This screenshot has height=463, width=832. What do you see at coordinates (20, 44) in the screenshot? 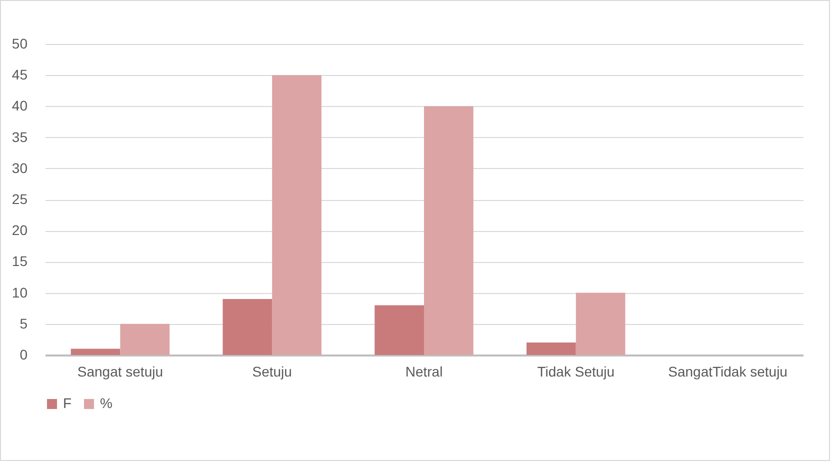
I see `y-tick-label: 50` at bounding box center [20, 44].